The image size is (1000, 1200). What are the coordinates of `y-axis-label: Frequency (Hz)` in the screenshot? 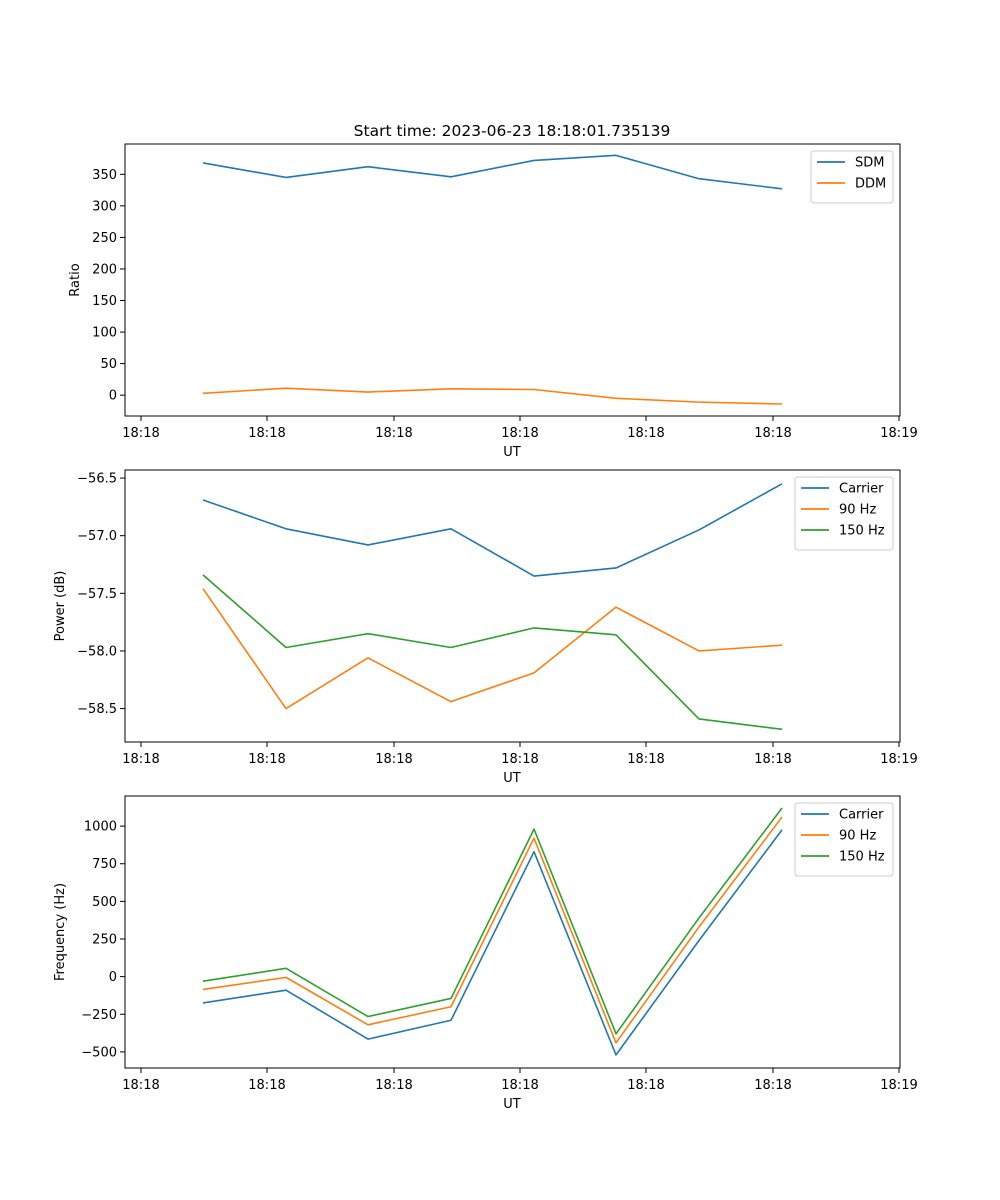 It's located at (60, 932).